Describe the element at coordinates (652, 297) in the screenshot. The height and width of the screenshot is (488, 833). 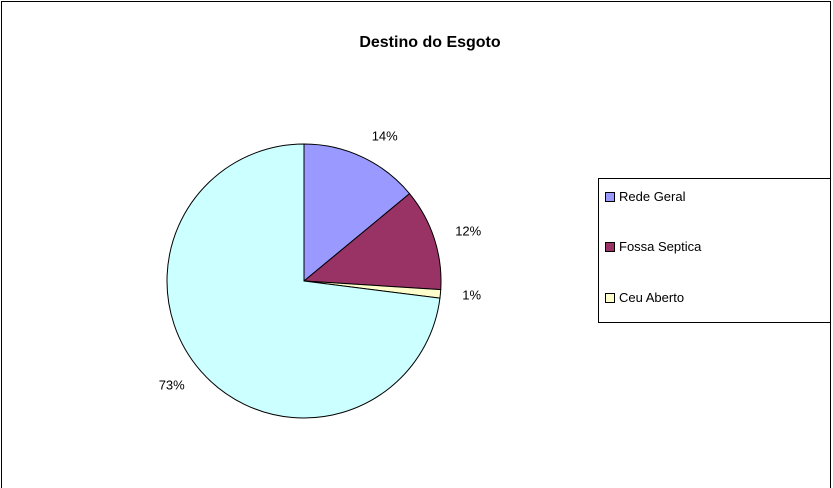
I see `legend-label: Ceu Aberto` at that location.